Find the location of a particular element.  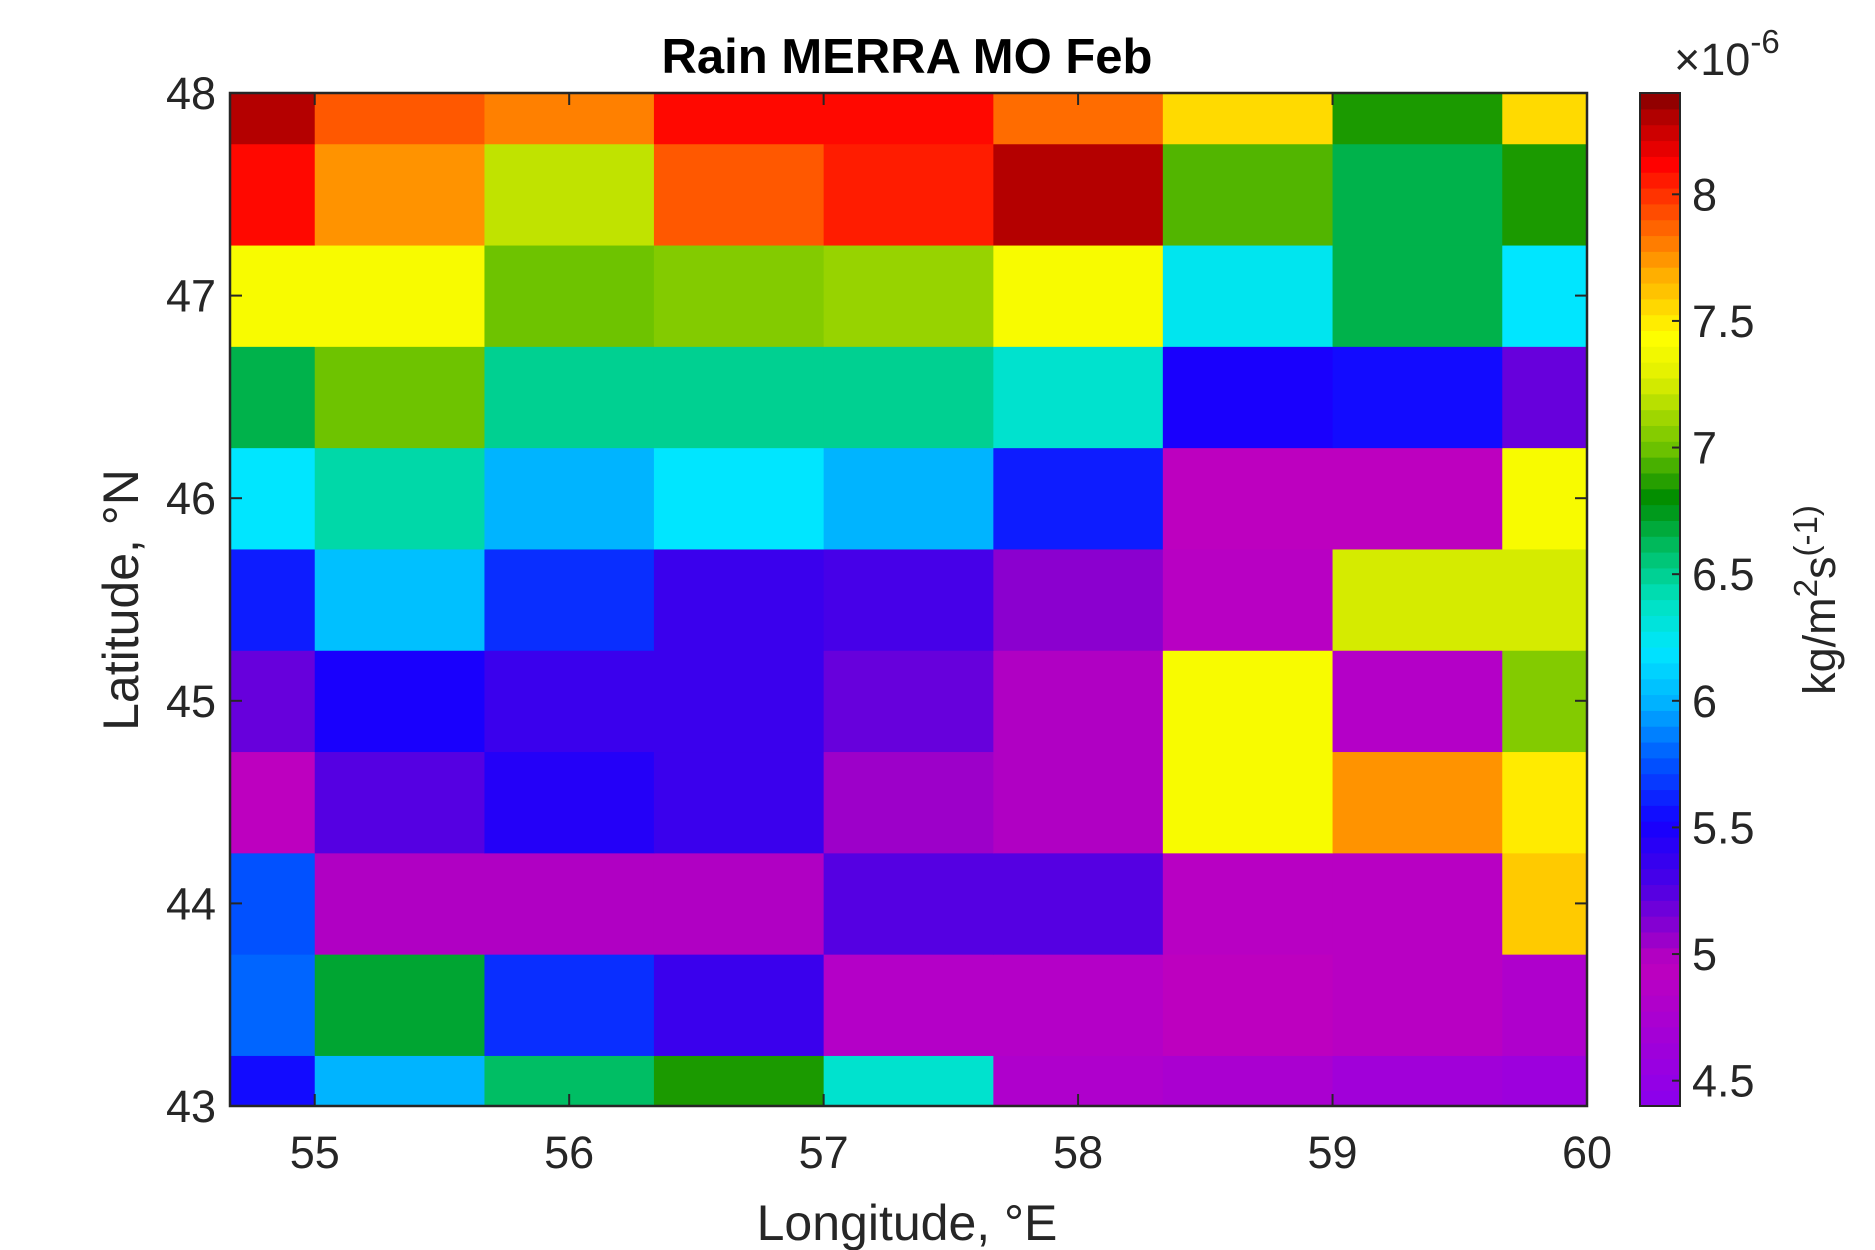

colorbar-frame is located at coordinates (1660, 599).